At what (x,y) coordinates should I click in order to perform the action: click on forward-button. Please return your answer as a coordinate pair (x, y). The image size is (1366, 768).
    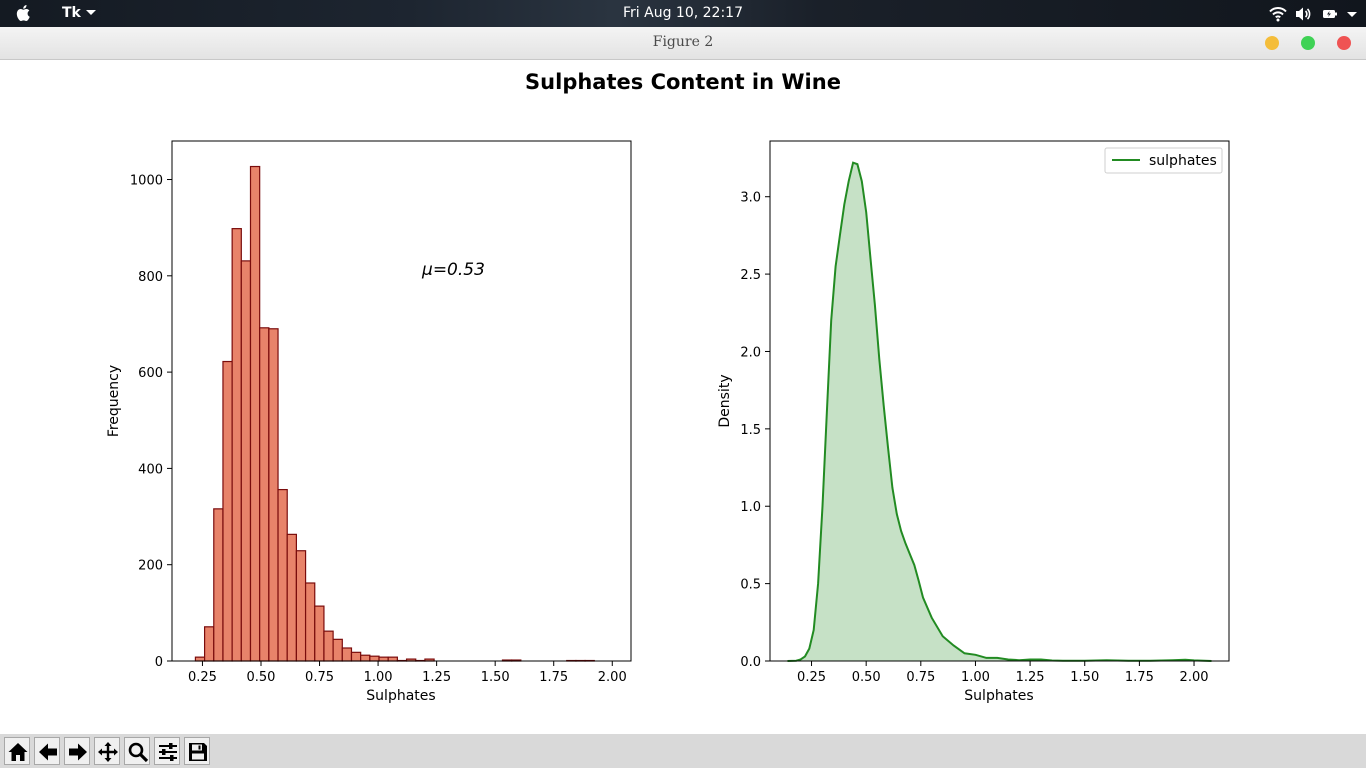
    Looking at the image, I should click on (77, 751).